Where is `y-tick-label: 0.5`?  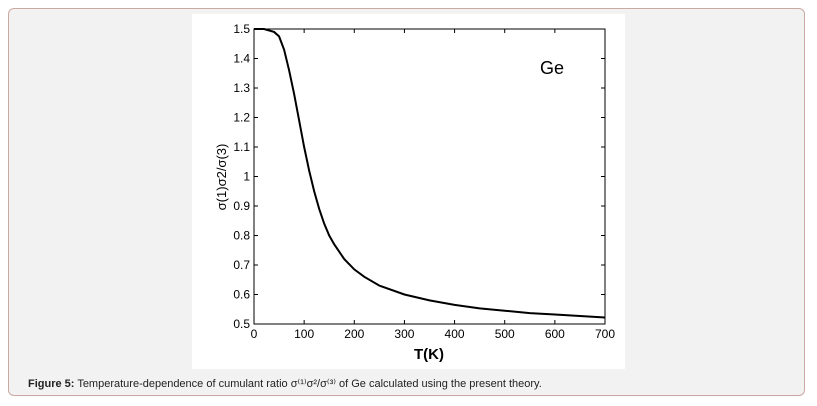 y-tick-label: 0.5 is located at coordinates (241, 324).